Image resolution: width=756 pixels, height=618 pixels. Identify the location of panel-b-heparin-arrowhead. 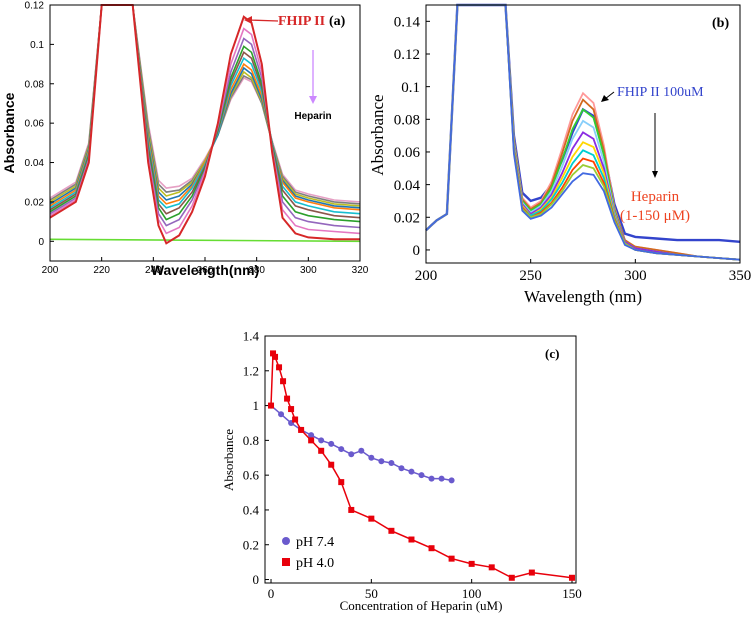
(655, 174).